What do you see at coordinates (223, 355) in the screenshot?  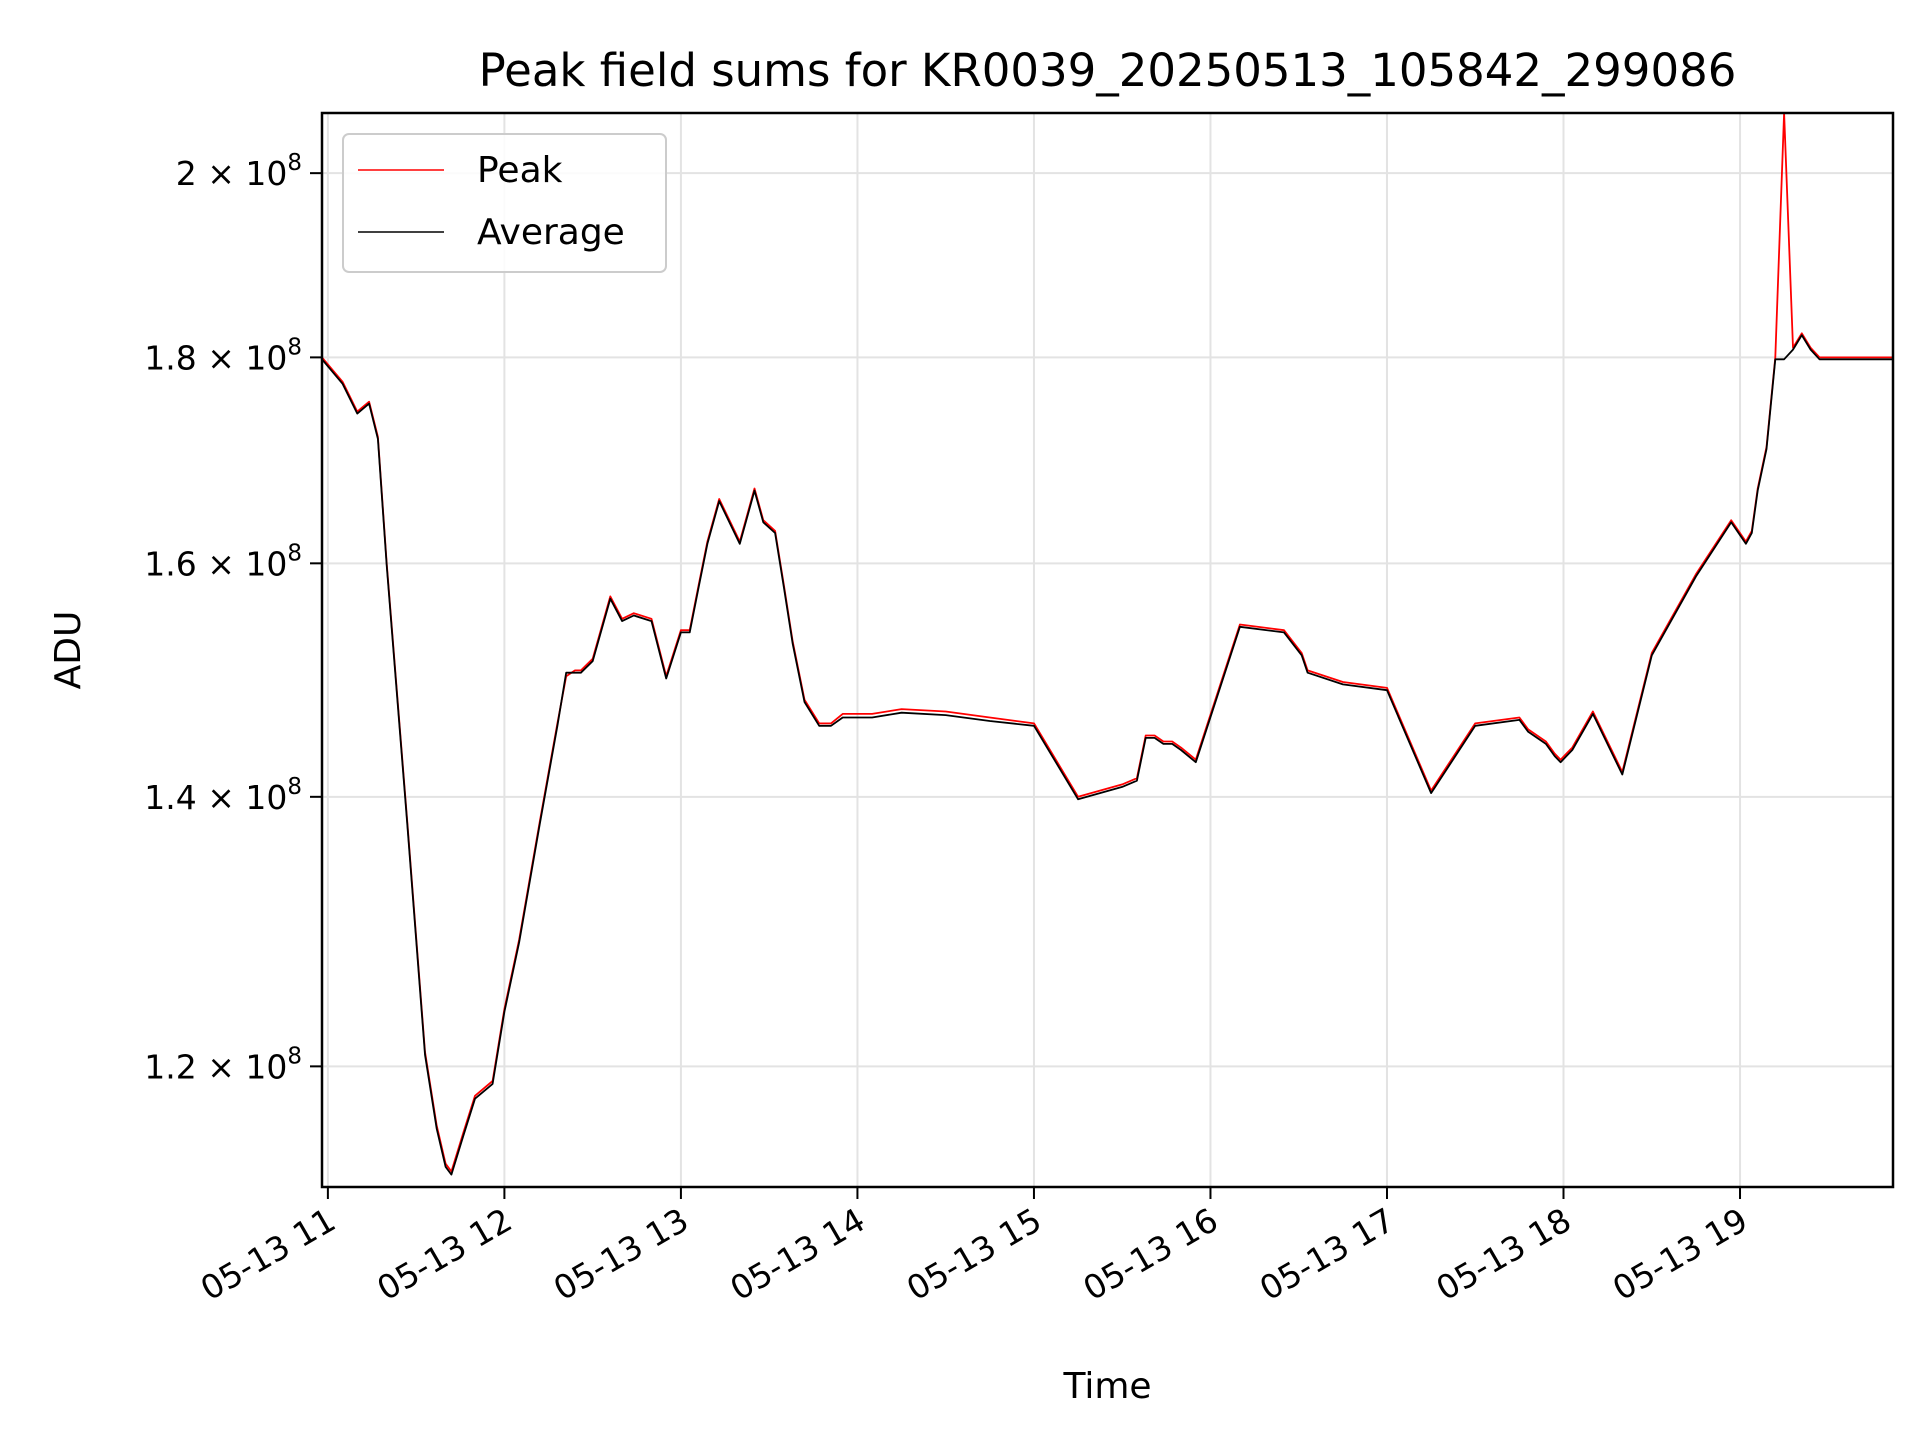 I see `y-tick-label: 1.8 × 108` at bounding box center [223, 355].